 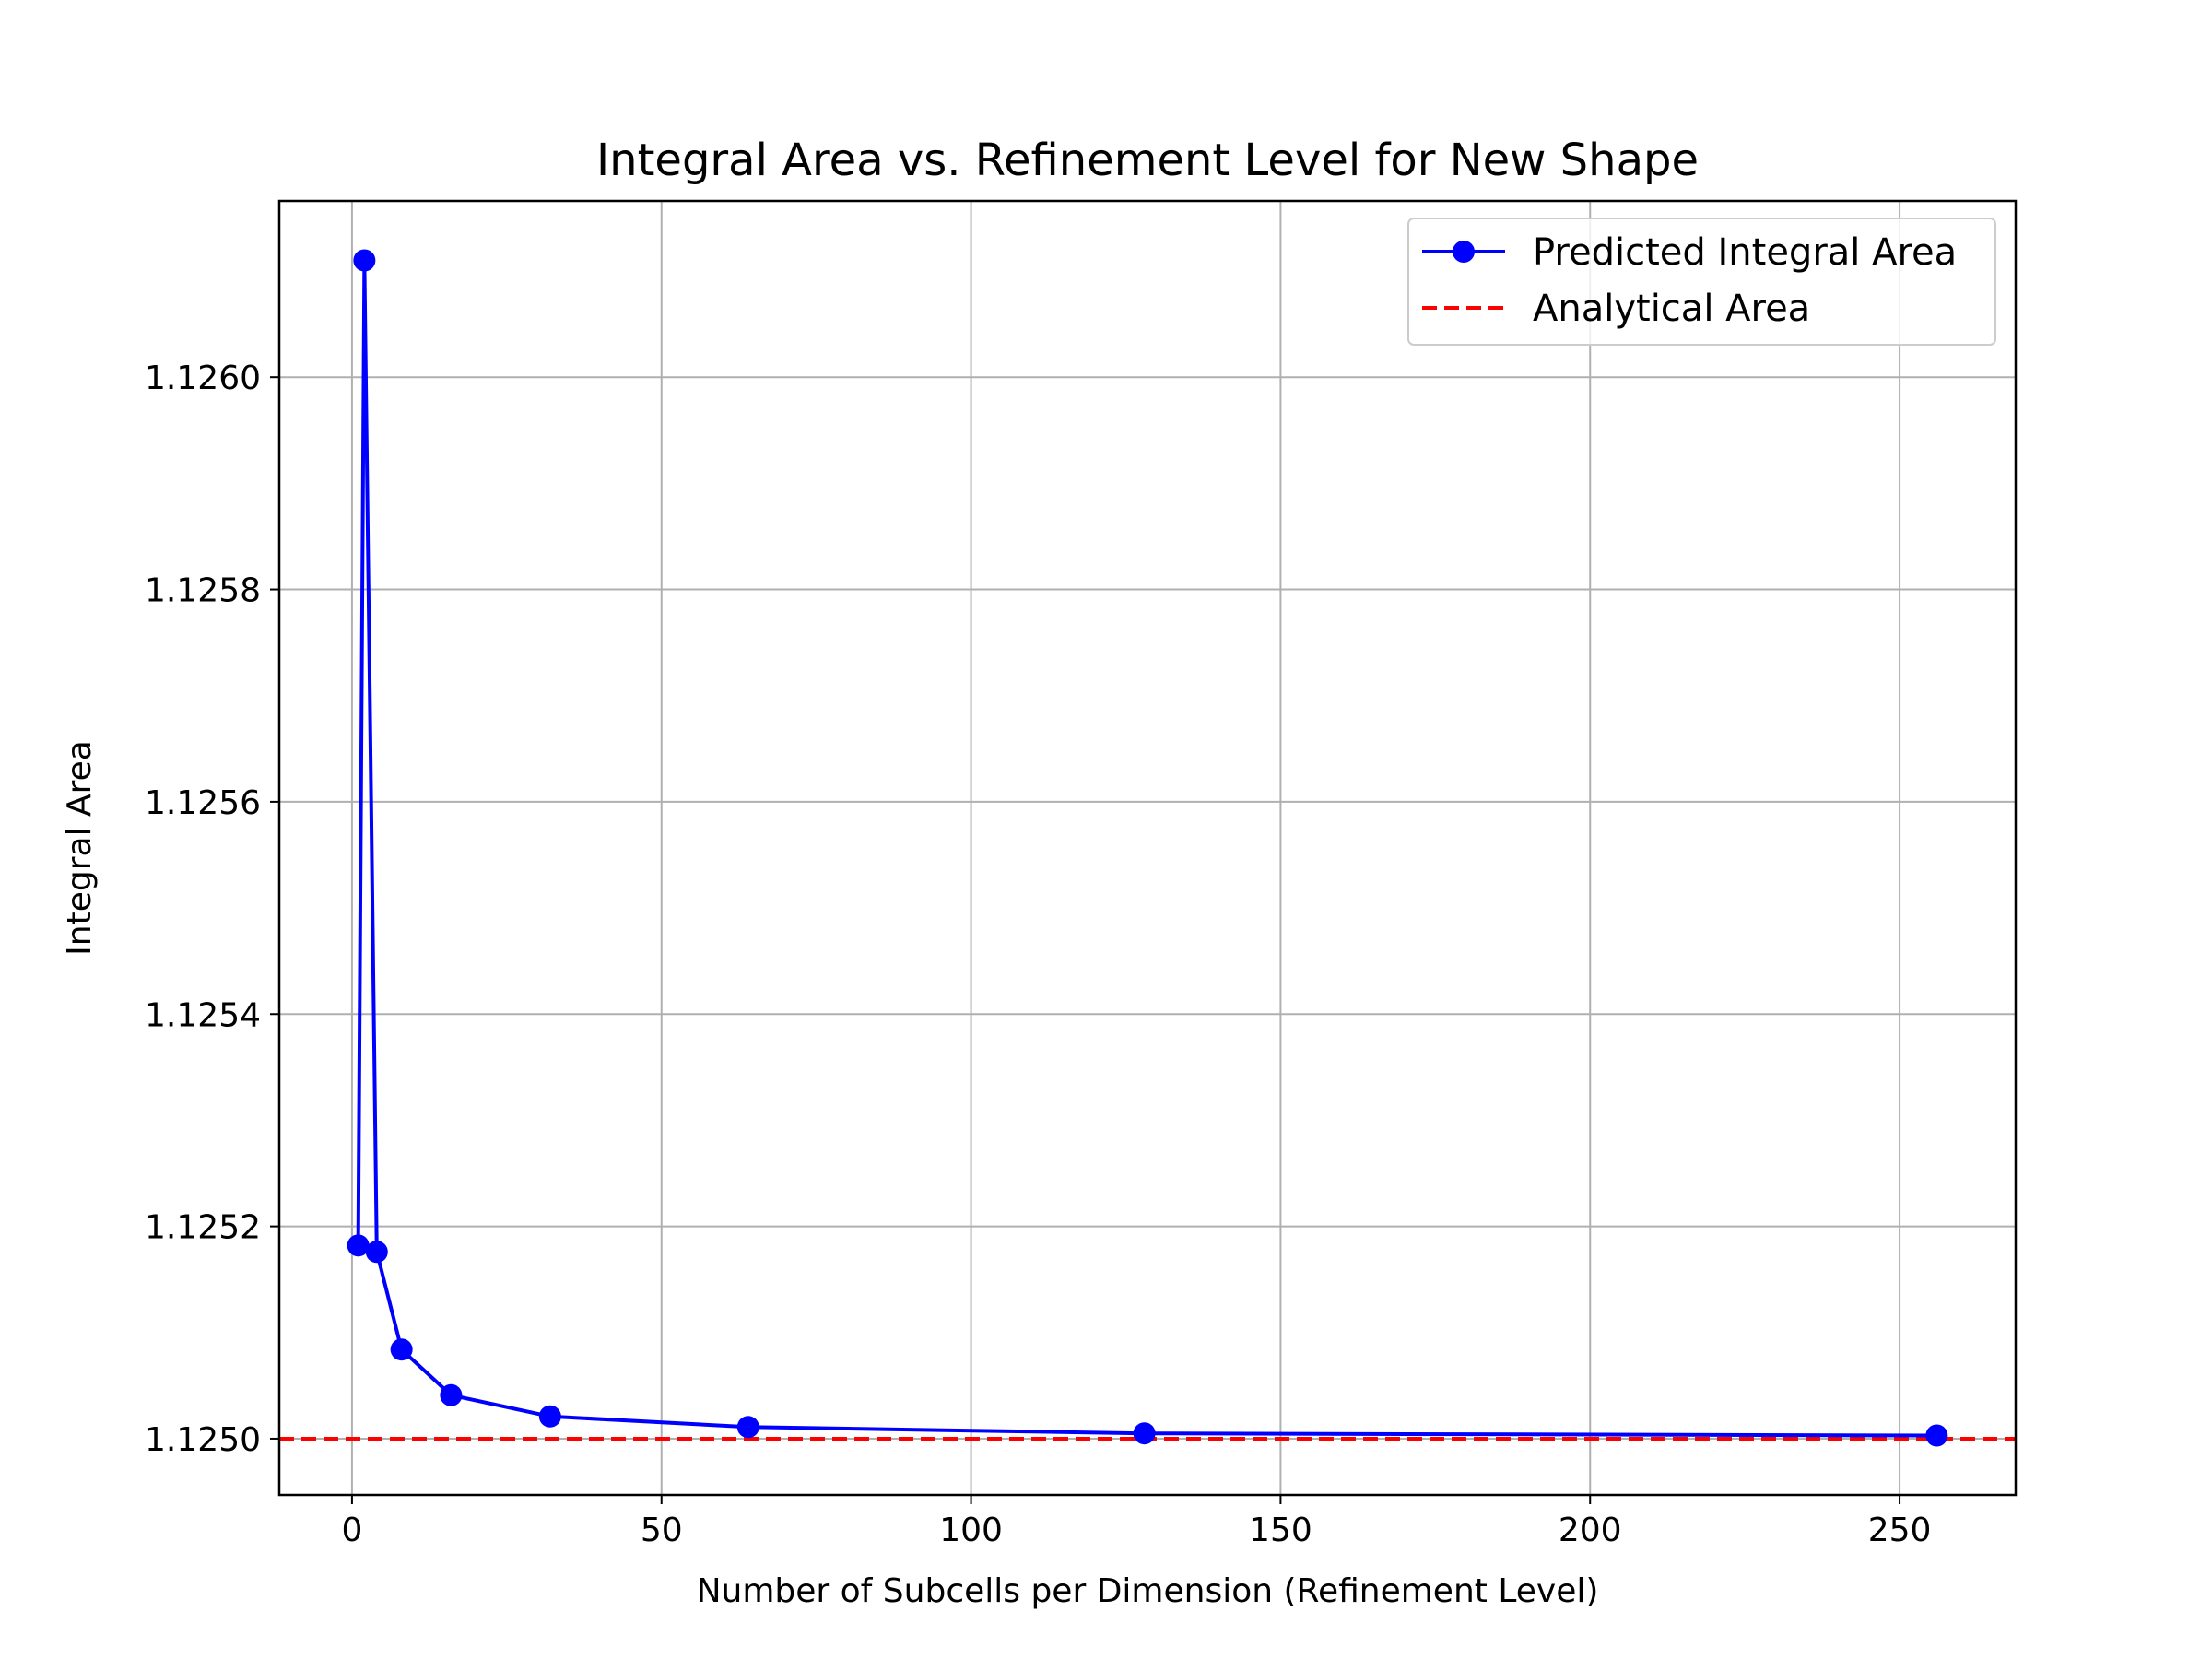 What do you see at coordinates (1671, 309) in the screenshot?
I see `legend-label-analytical: Analytical Area` at bounding box center [1671, 309].